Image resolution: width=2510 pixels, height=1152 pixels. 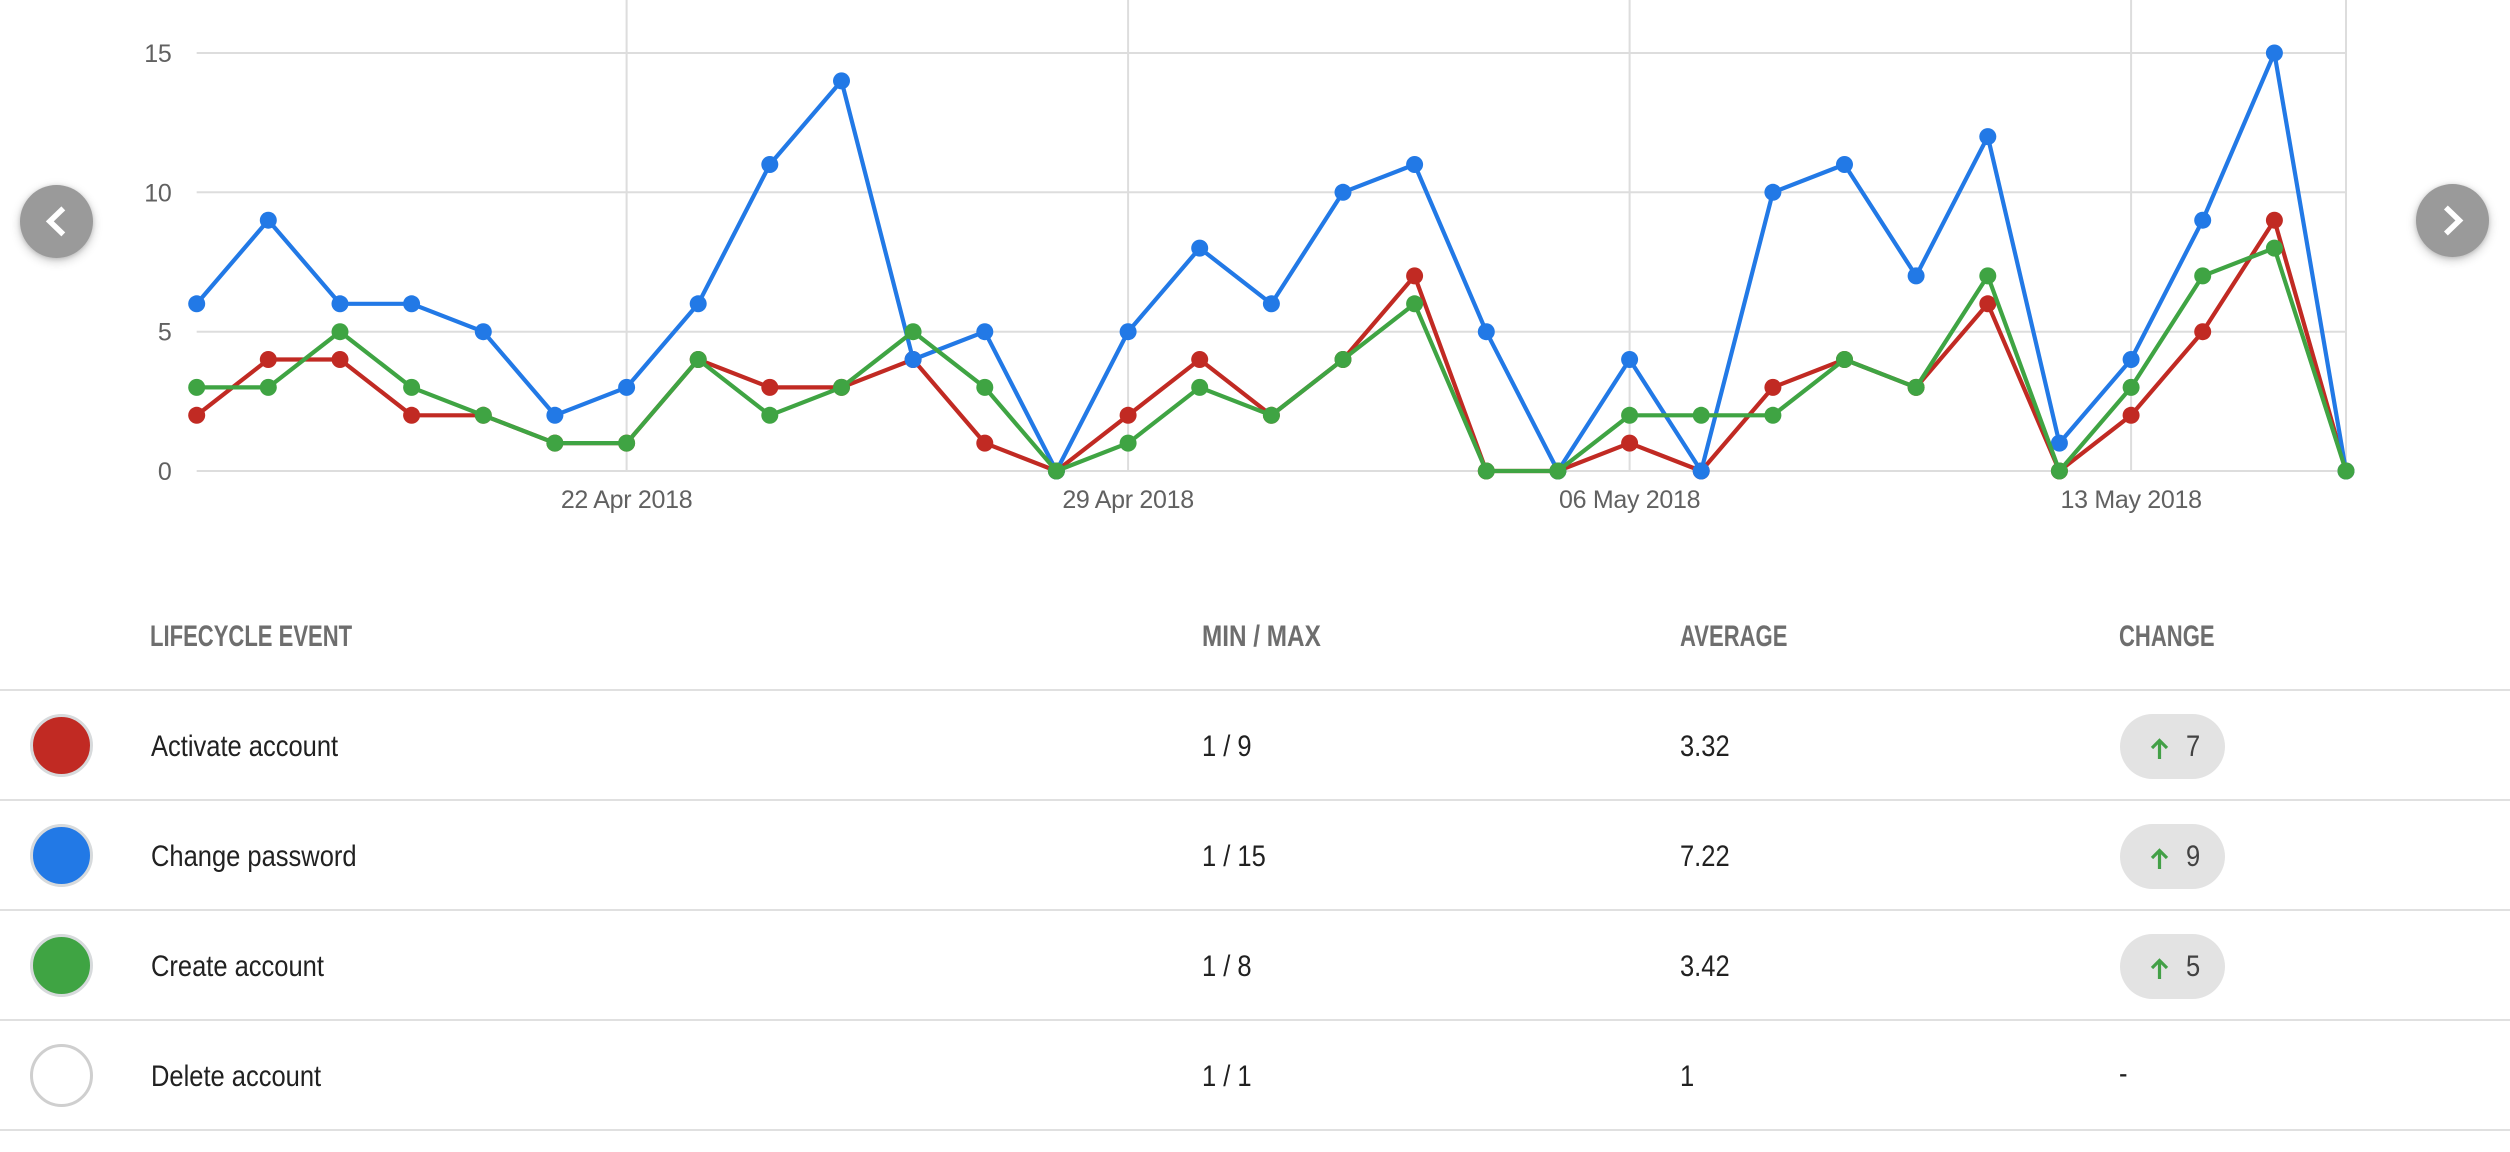 I want to click on svg-text: 10, so click(x=157, y=193).